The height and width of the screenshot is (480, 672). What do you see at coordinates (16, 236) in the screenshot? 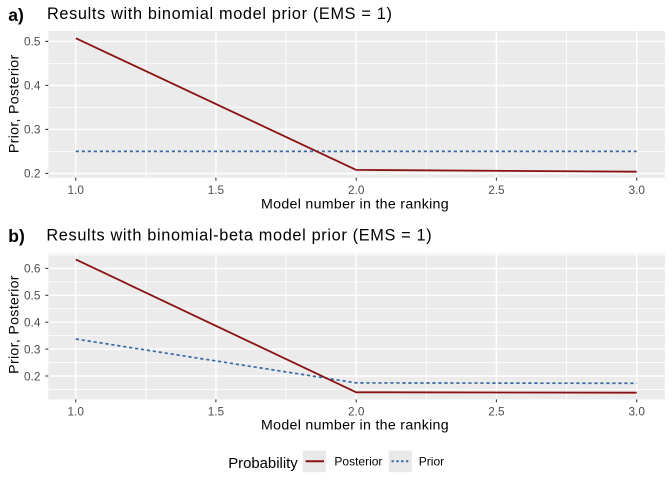
I see `svg-text: b)` at bounding box center [16, 236].